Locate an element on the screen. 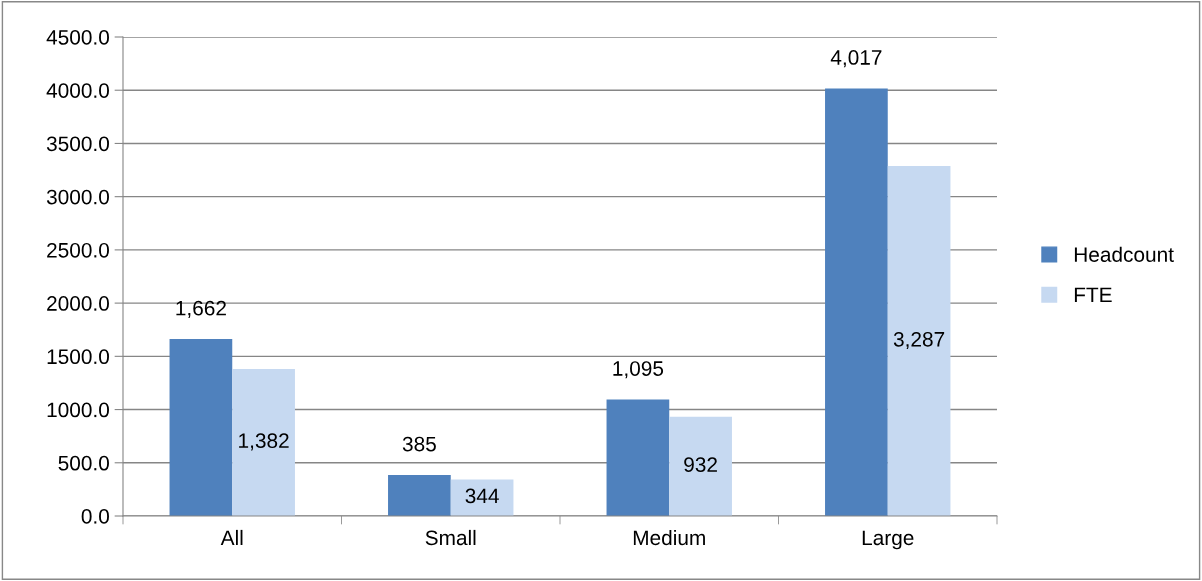  y-tick-label: 4000.0 is located at coordinates (77, 90).